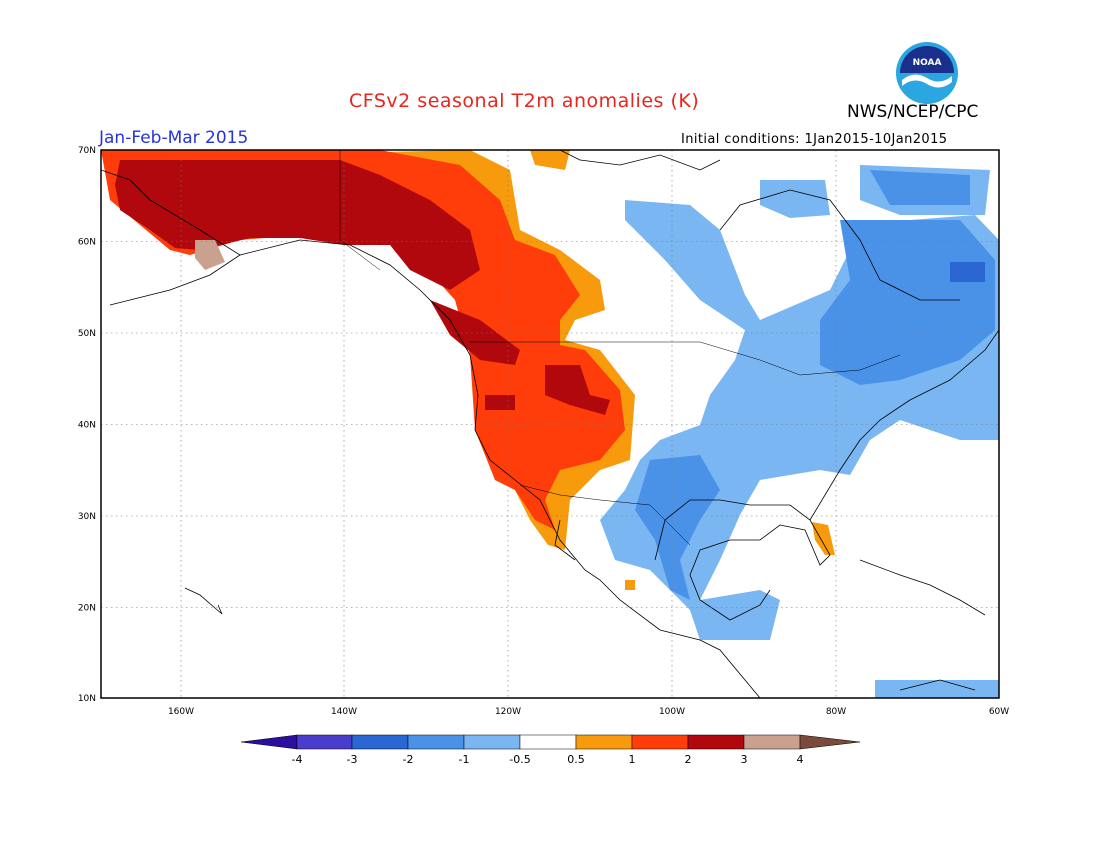 This screenshot has width=1100, height=850. Describe the element at coordinates (814, 139) in the screenshot. I see `initial-conditions: Initial conditions: 1Jan2015-10Jan2015` at that location.